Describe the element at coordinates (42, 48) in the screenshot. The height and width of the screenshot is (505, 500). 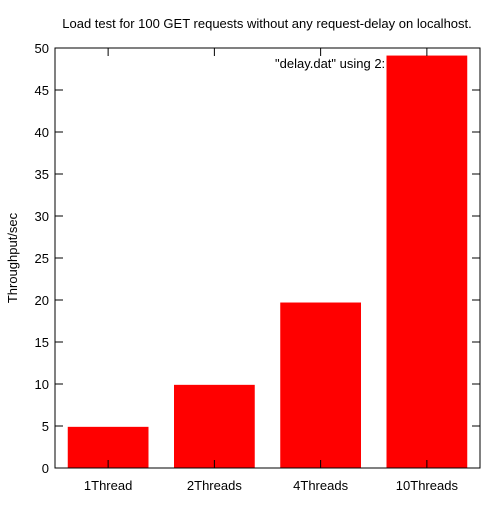
I see `y-tick-label: 50` at that location.